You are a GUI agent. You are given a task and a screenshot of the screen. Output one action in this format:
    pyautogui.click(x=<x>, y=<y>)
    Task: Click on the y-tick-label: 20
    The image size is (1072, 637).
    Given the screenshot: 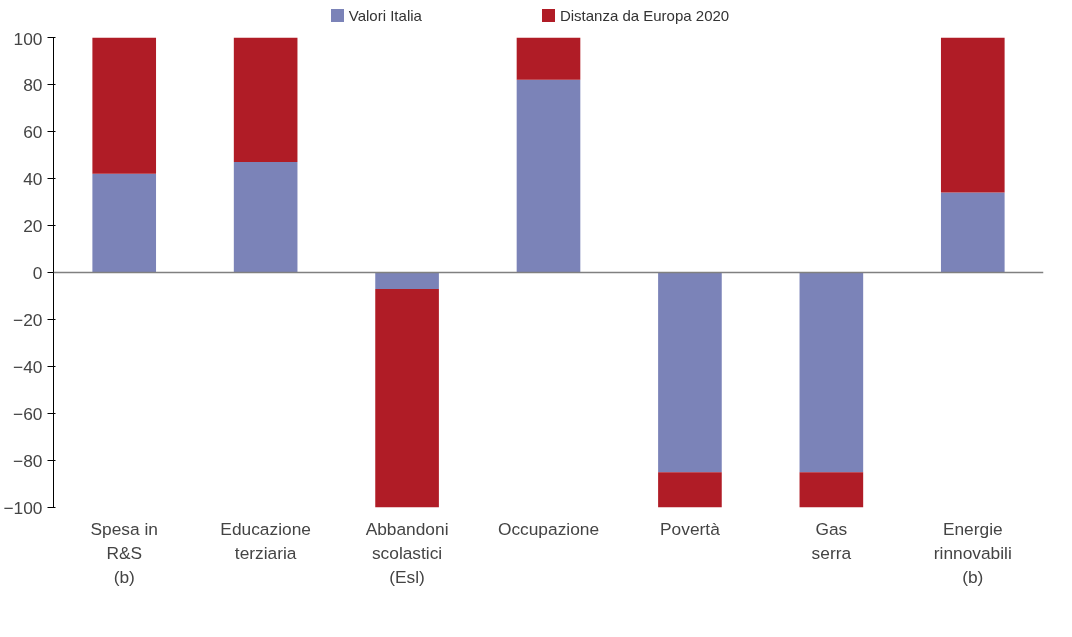 What is the action you would take?
    pyautogui.click(x=33, y=225)
    